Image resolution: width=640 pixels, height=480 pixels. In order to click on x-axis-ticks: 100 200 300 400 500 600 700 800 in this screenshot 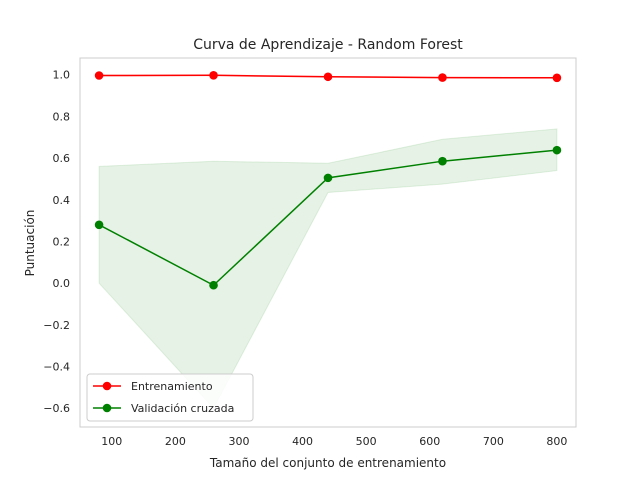, I will do `click(334, 441)`.